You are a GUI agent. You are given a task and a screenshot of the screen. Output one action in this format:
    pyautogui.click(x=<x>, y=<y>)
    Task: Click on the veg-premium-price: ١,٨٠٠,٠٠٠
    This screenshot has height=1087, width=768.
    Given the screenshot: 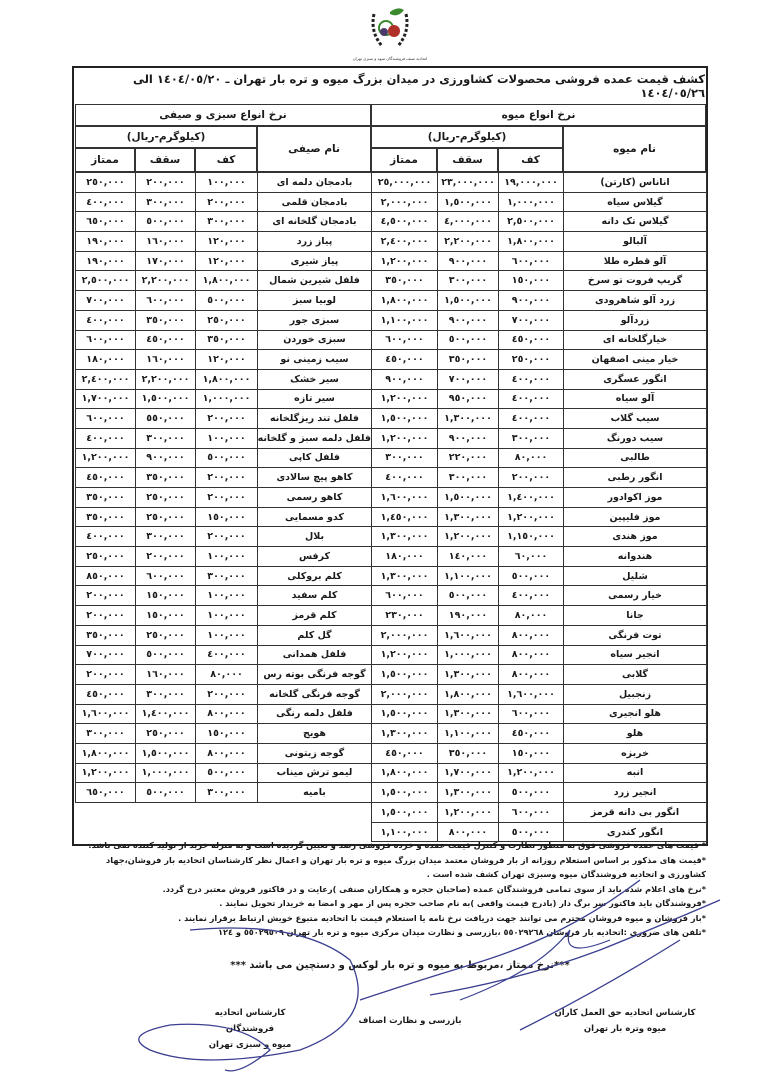 What is the action you would take?
    pyautogui.click(x=105, y=753)
    